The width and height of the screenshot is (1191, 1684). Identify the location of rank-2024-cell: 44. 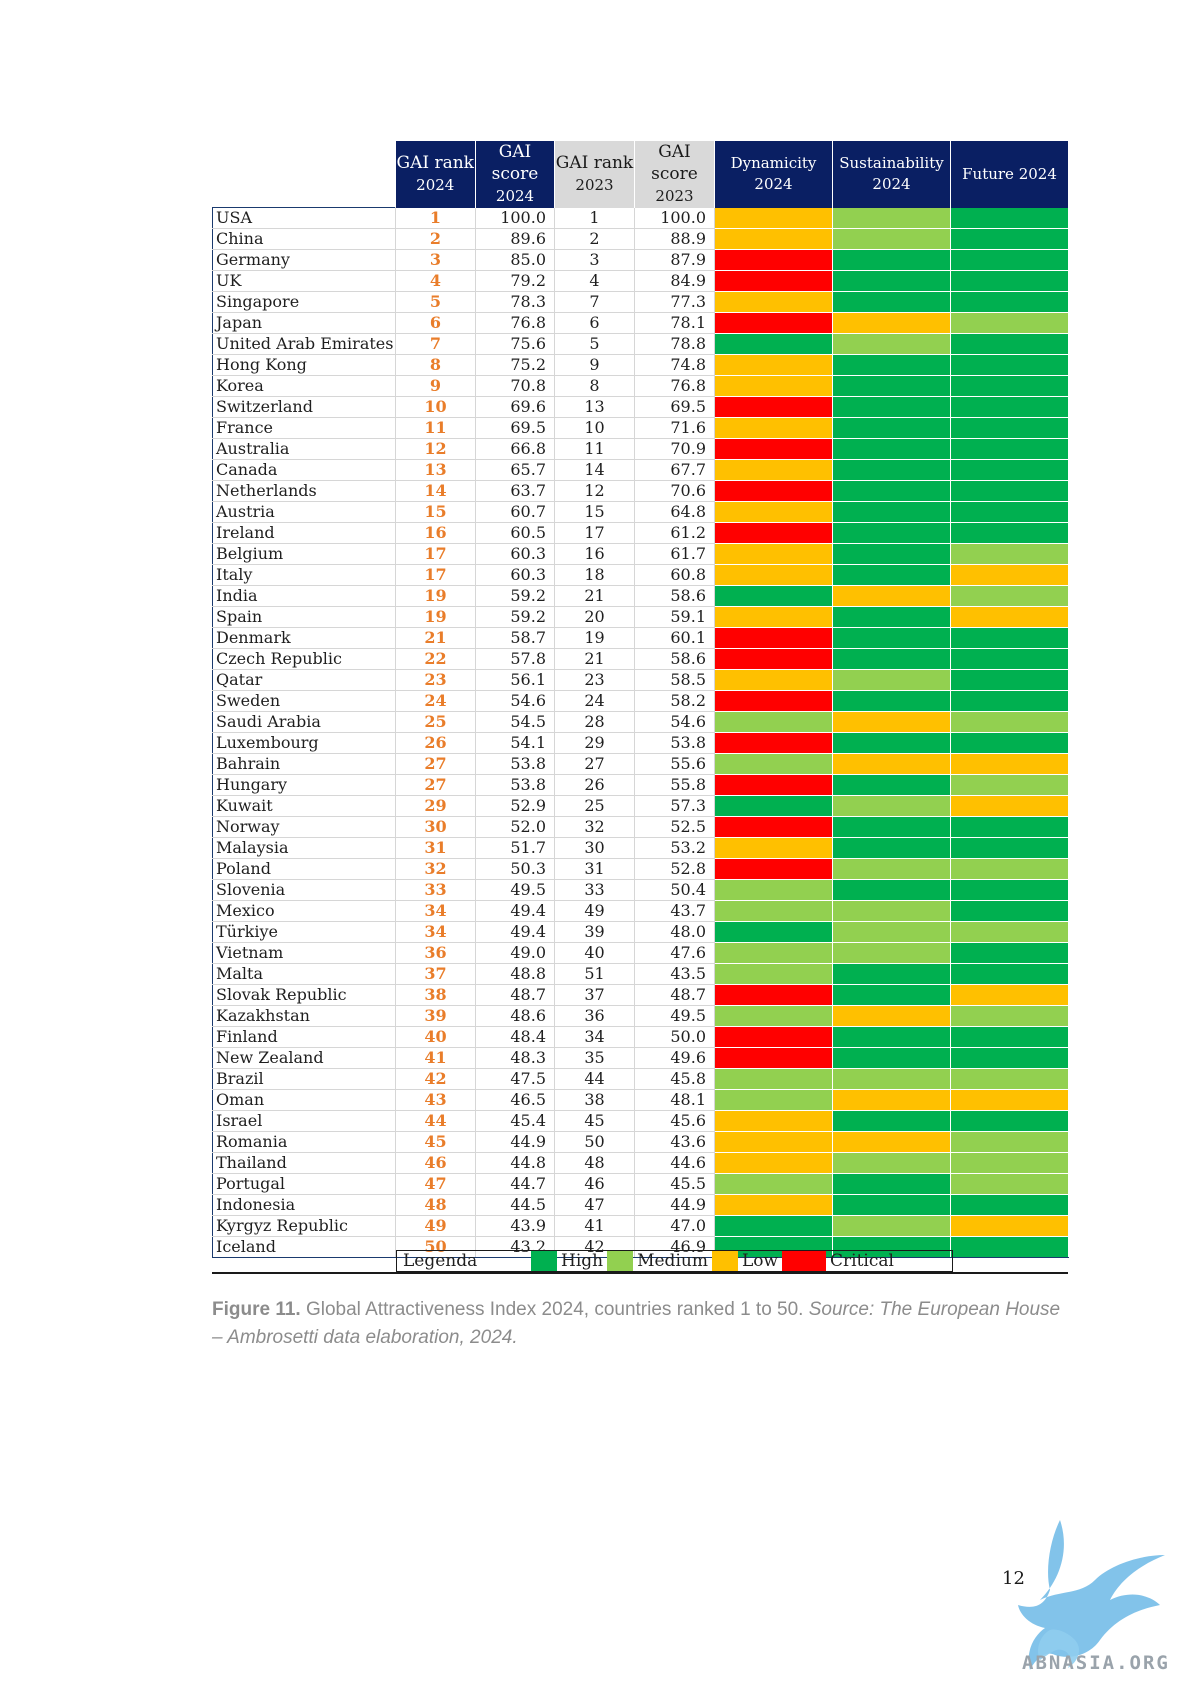
(435, 1121).